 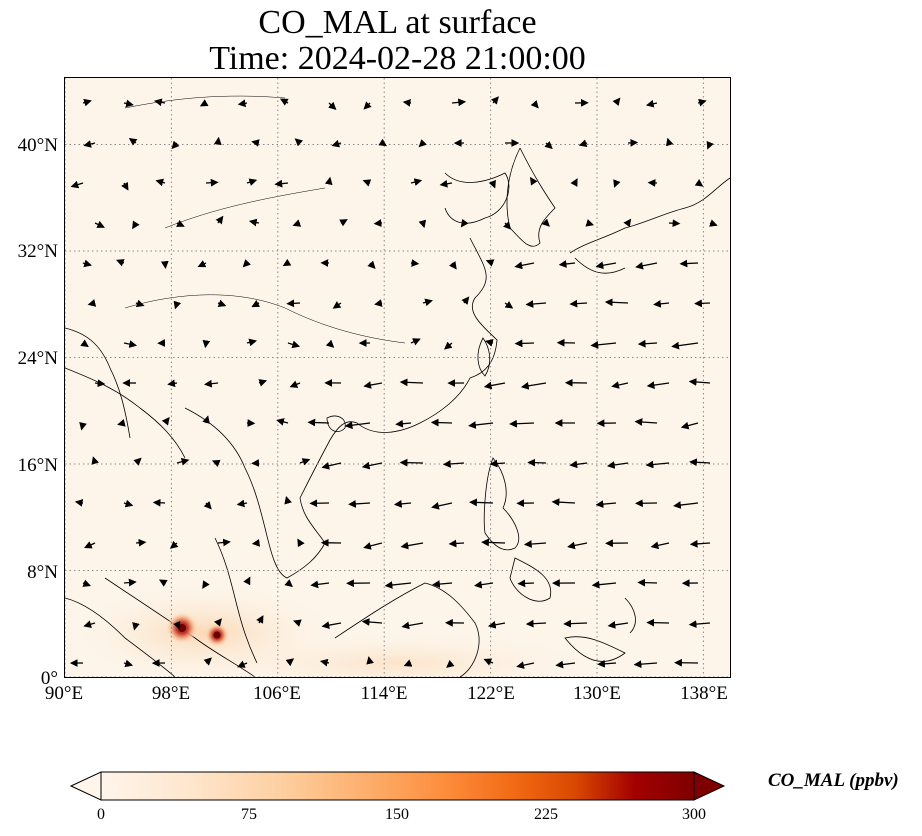 I want to click on colorbar-extend-min, so click(x=86, y=786).